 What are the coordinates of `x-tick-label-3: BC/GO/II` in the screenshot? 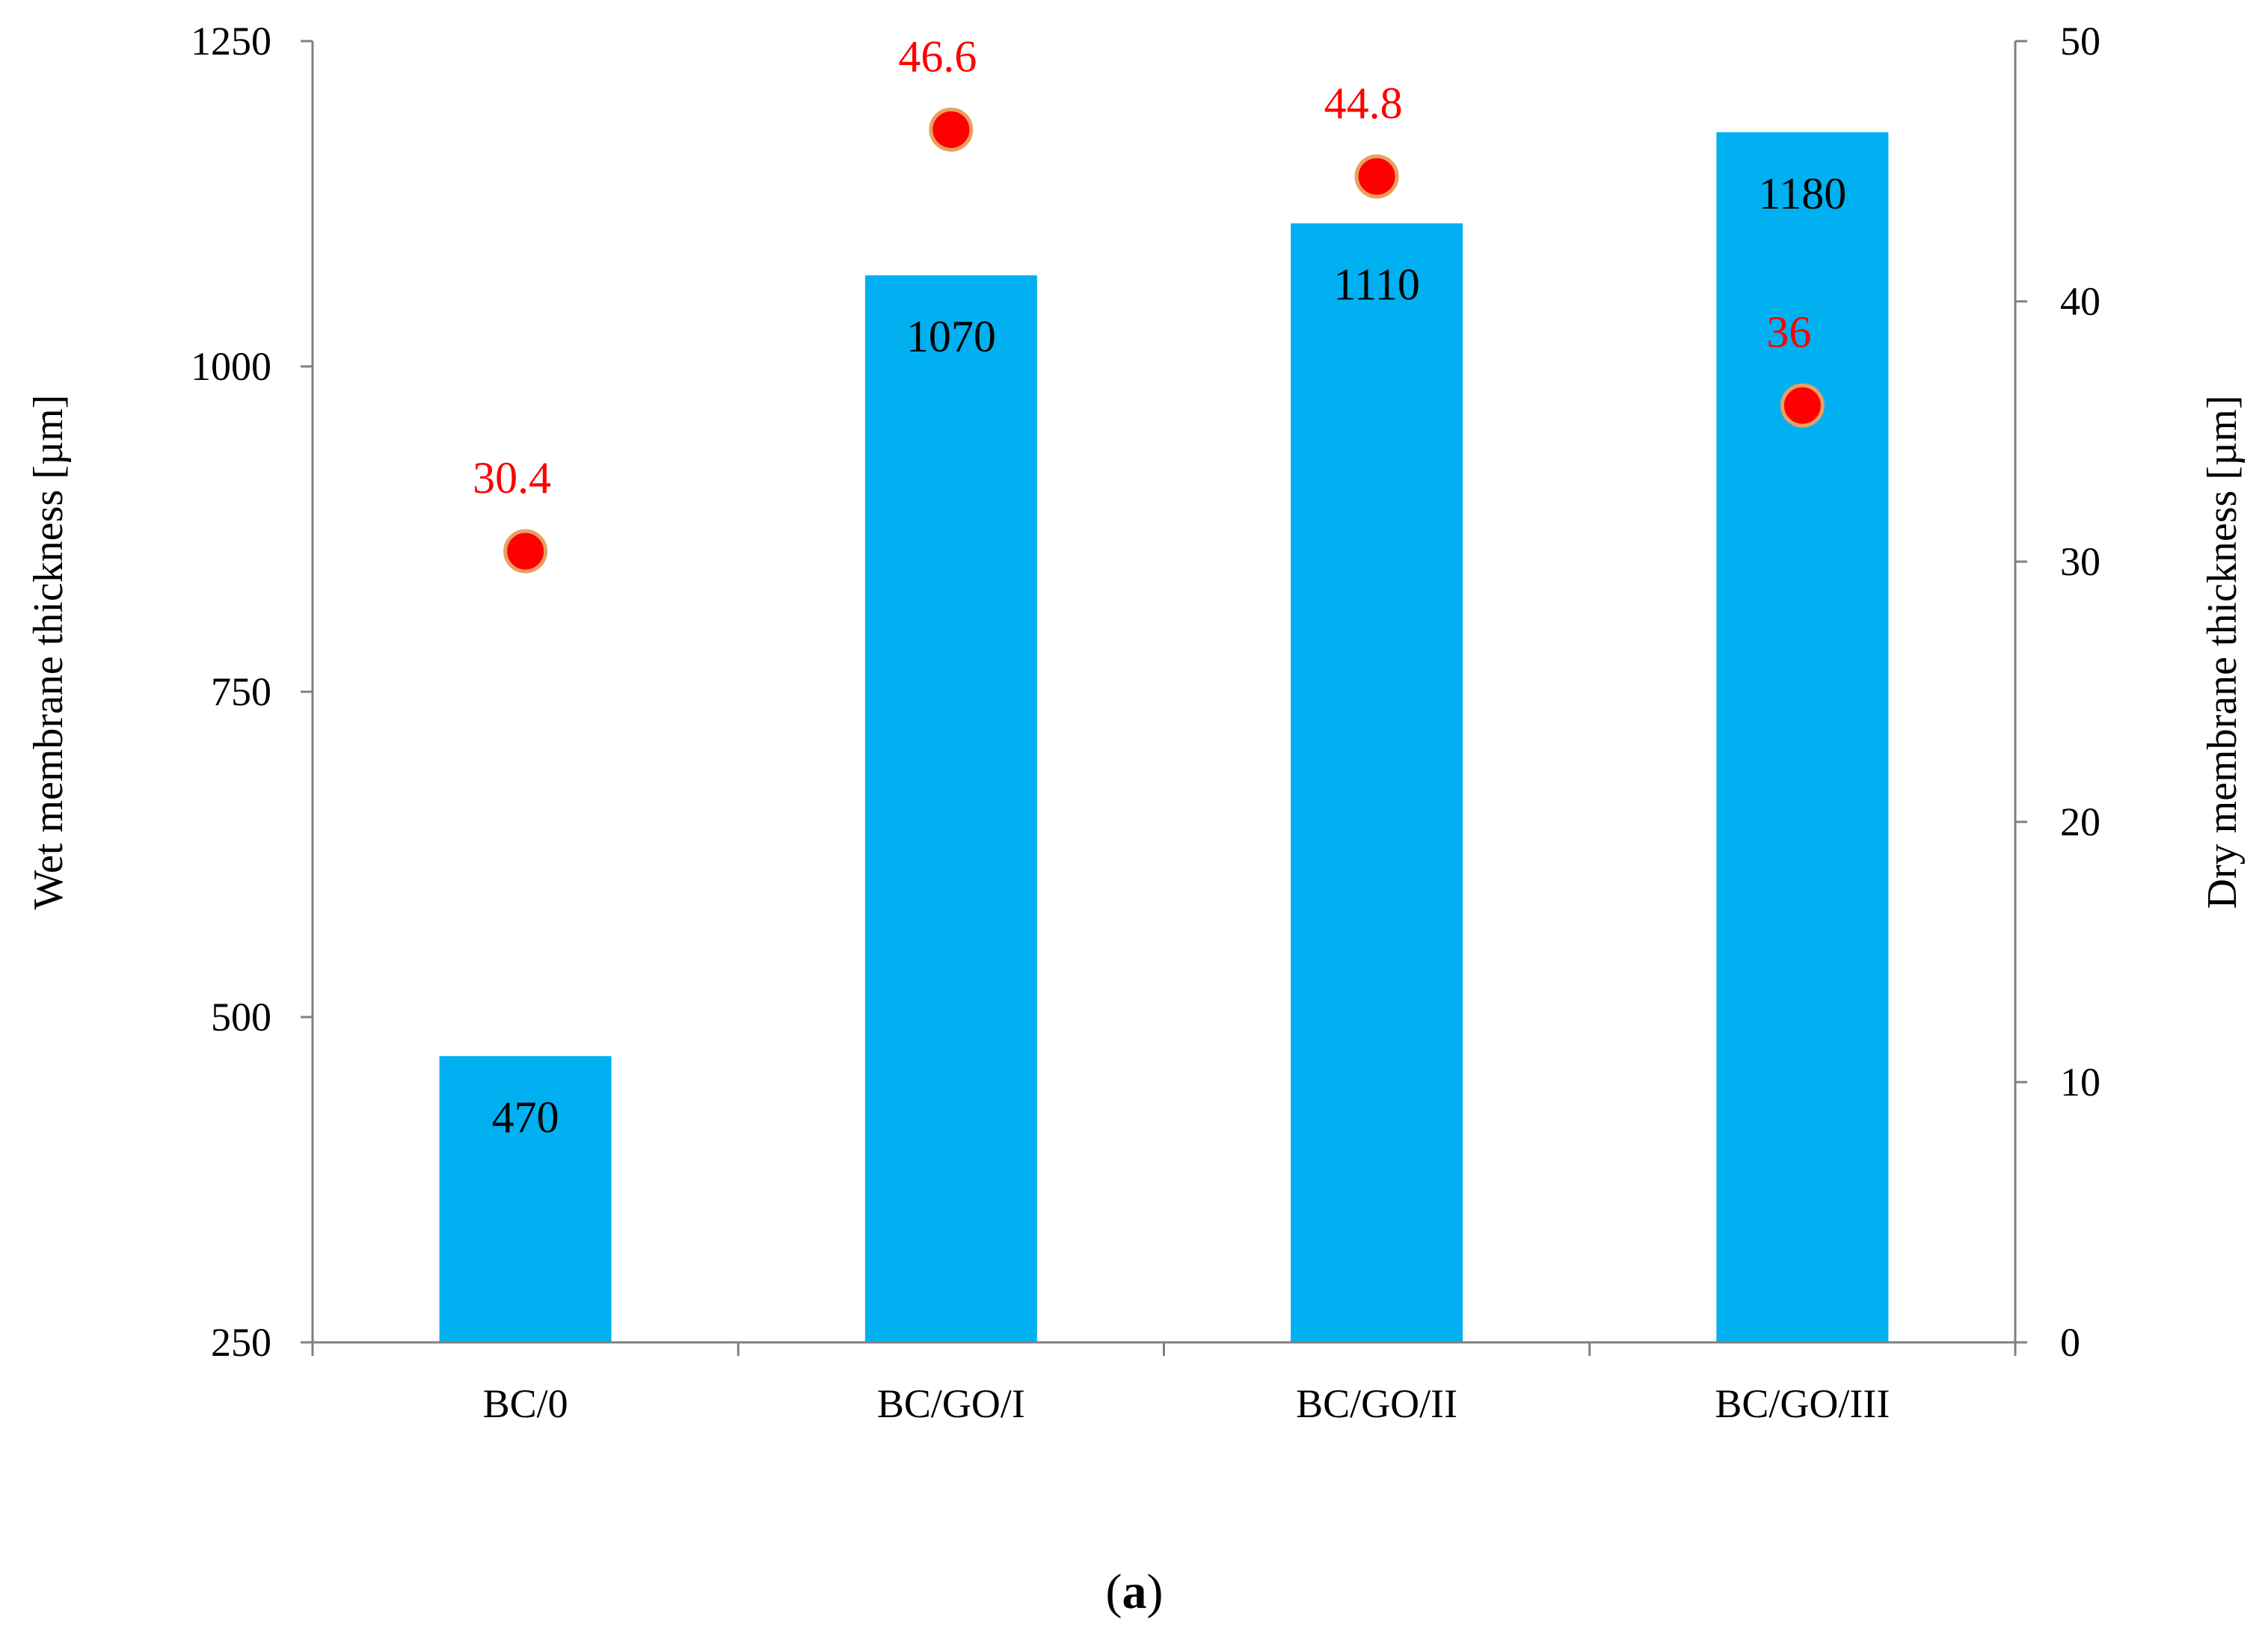 It's located at (1376, 1403).